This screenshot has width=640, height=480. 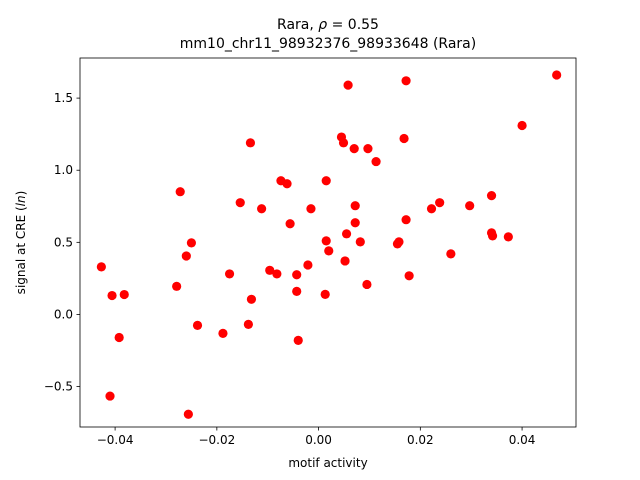 What do you see at coordinates (328, 44) in the screenshot?
I see `chart-title-line2: mm10_chr11_98932376_98933648 (Rara)` at bounding box center [328, 44].